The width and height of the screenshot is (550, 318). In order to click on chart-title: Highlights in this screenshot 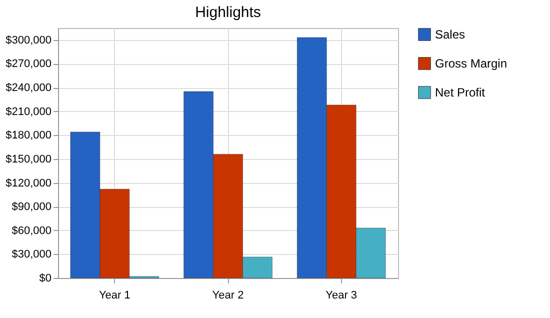, I will do `click(228, 12)`.